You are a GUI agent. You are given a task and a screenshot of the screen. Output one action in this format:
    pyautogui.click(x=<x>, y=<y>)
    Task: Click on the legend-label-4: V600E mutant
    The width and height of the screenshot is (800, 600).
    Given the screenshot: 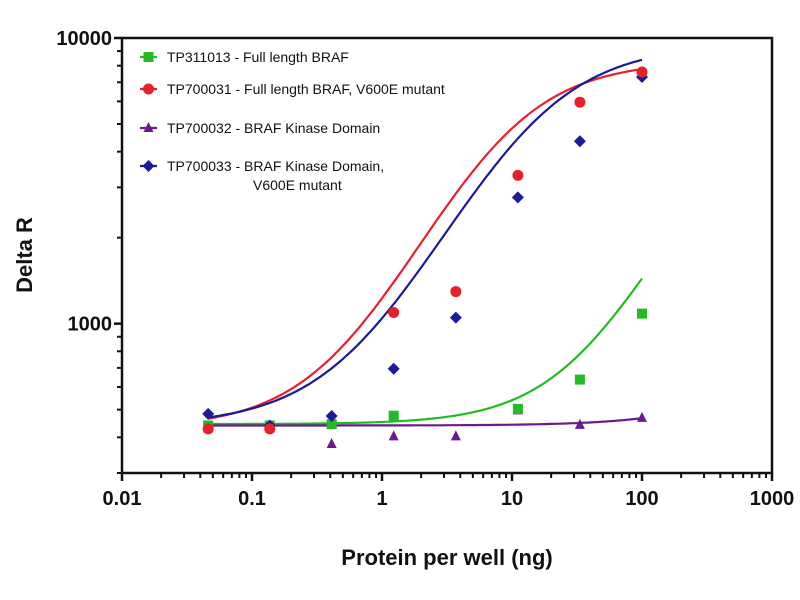 What is the action you would take?
    pyautogui.click(x=297, y=185)
    